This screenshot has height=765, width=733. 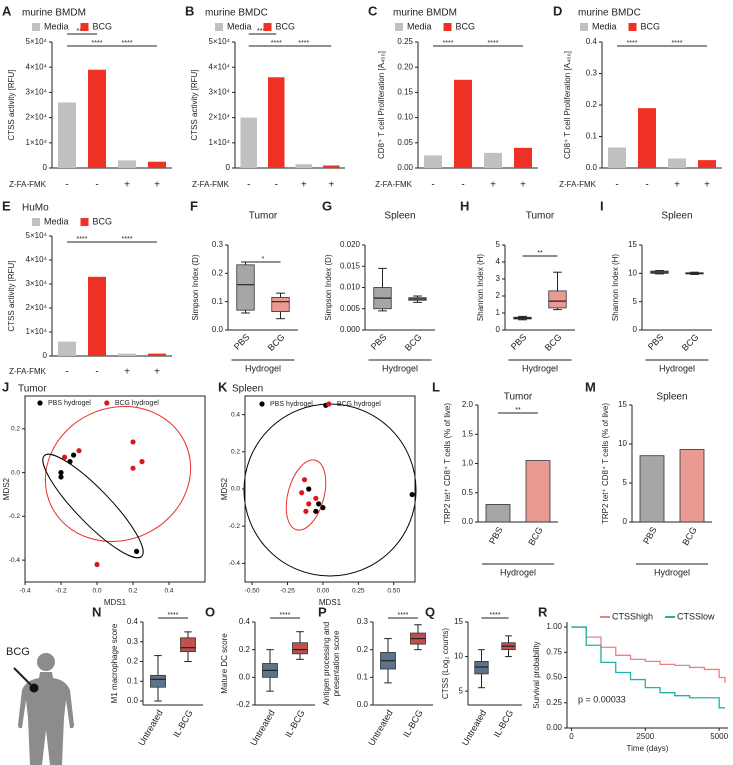 What do you see at coordinates (69, 403) in the screenshot?
I see `legend-label: PBS hydrogel` at bounding box center [69, 403].